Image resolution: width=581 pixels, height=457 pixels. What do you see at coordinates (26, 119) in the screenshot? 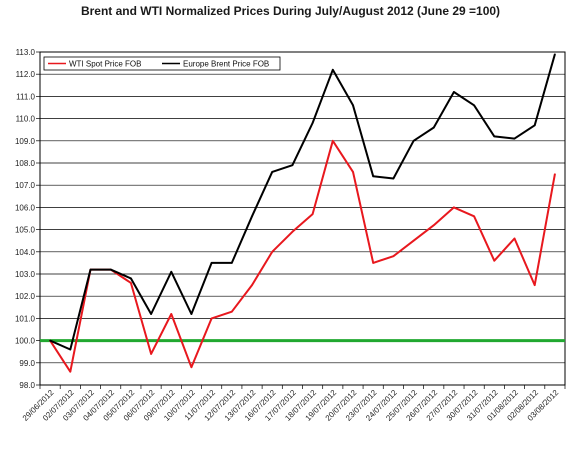
I see `y-tick-label: 110.0` at bounding box center [26, 119].